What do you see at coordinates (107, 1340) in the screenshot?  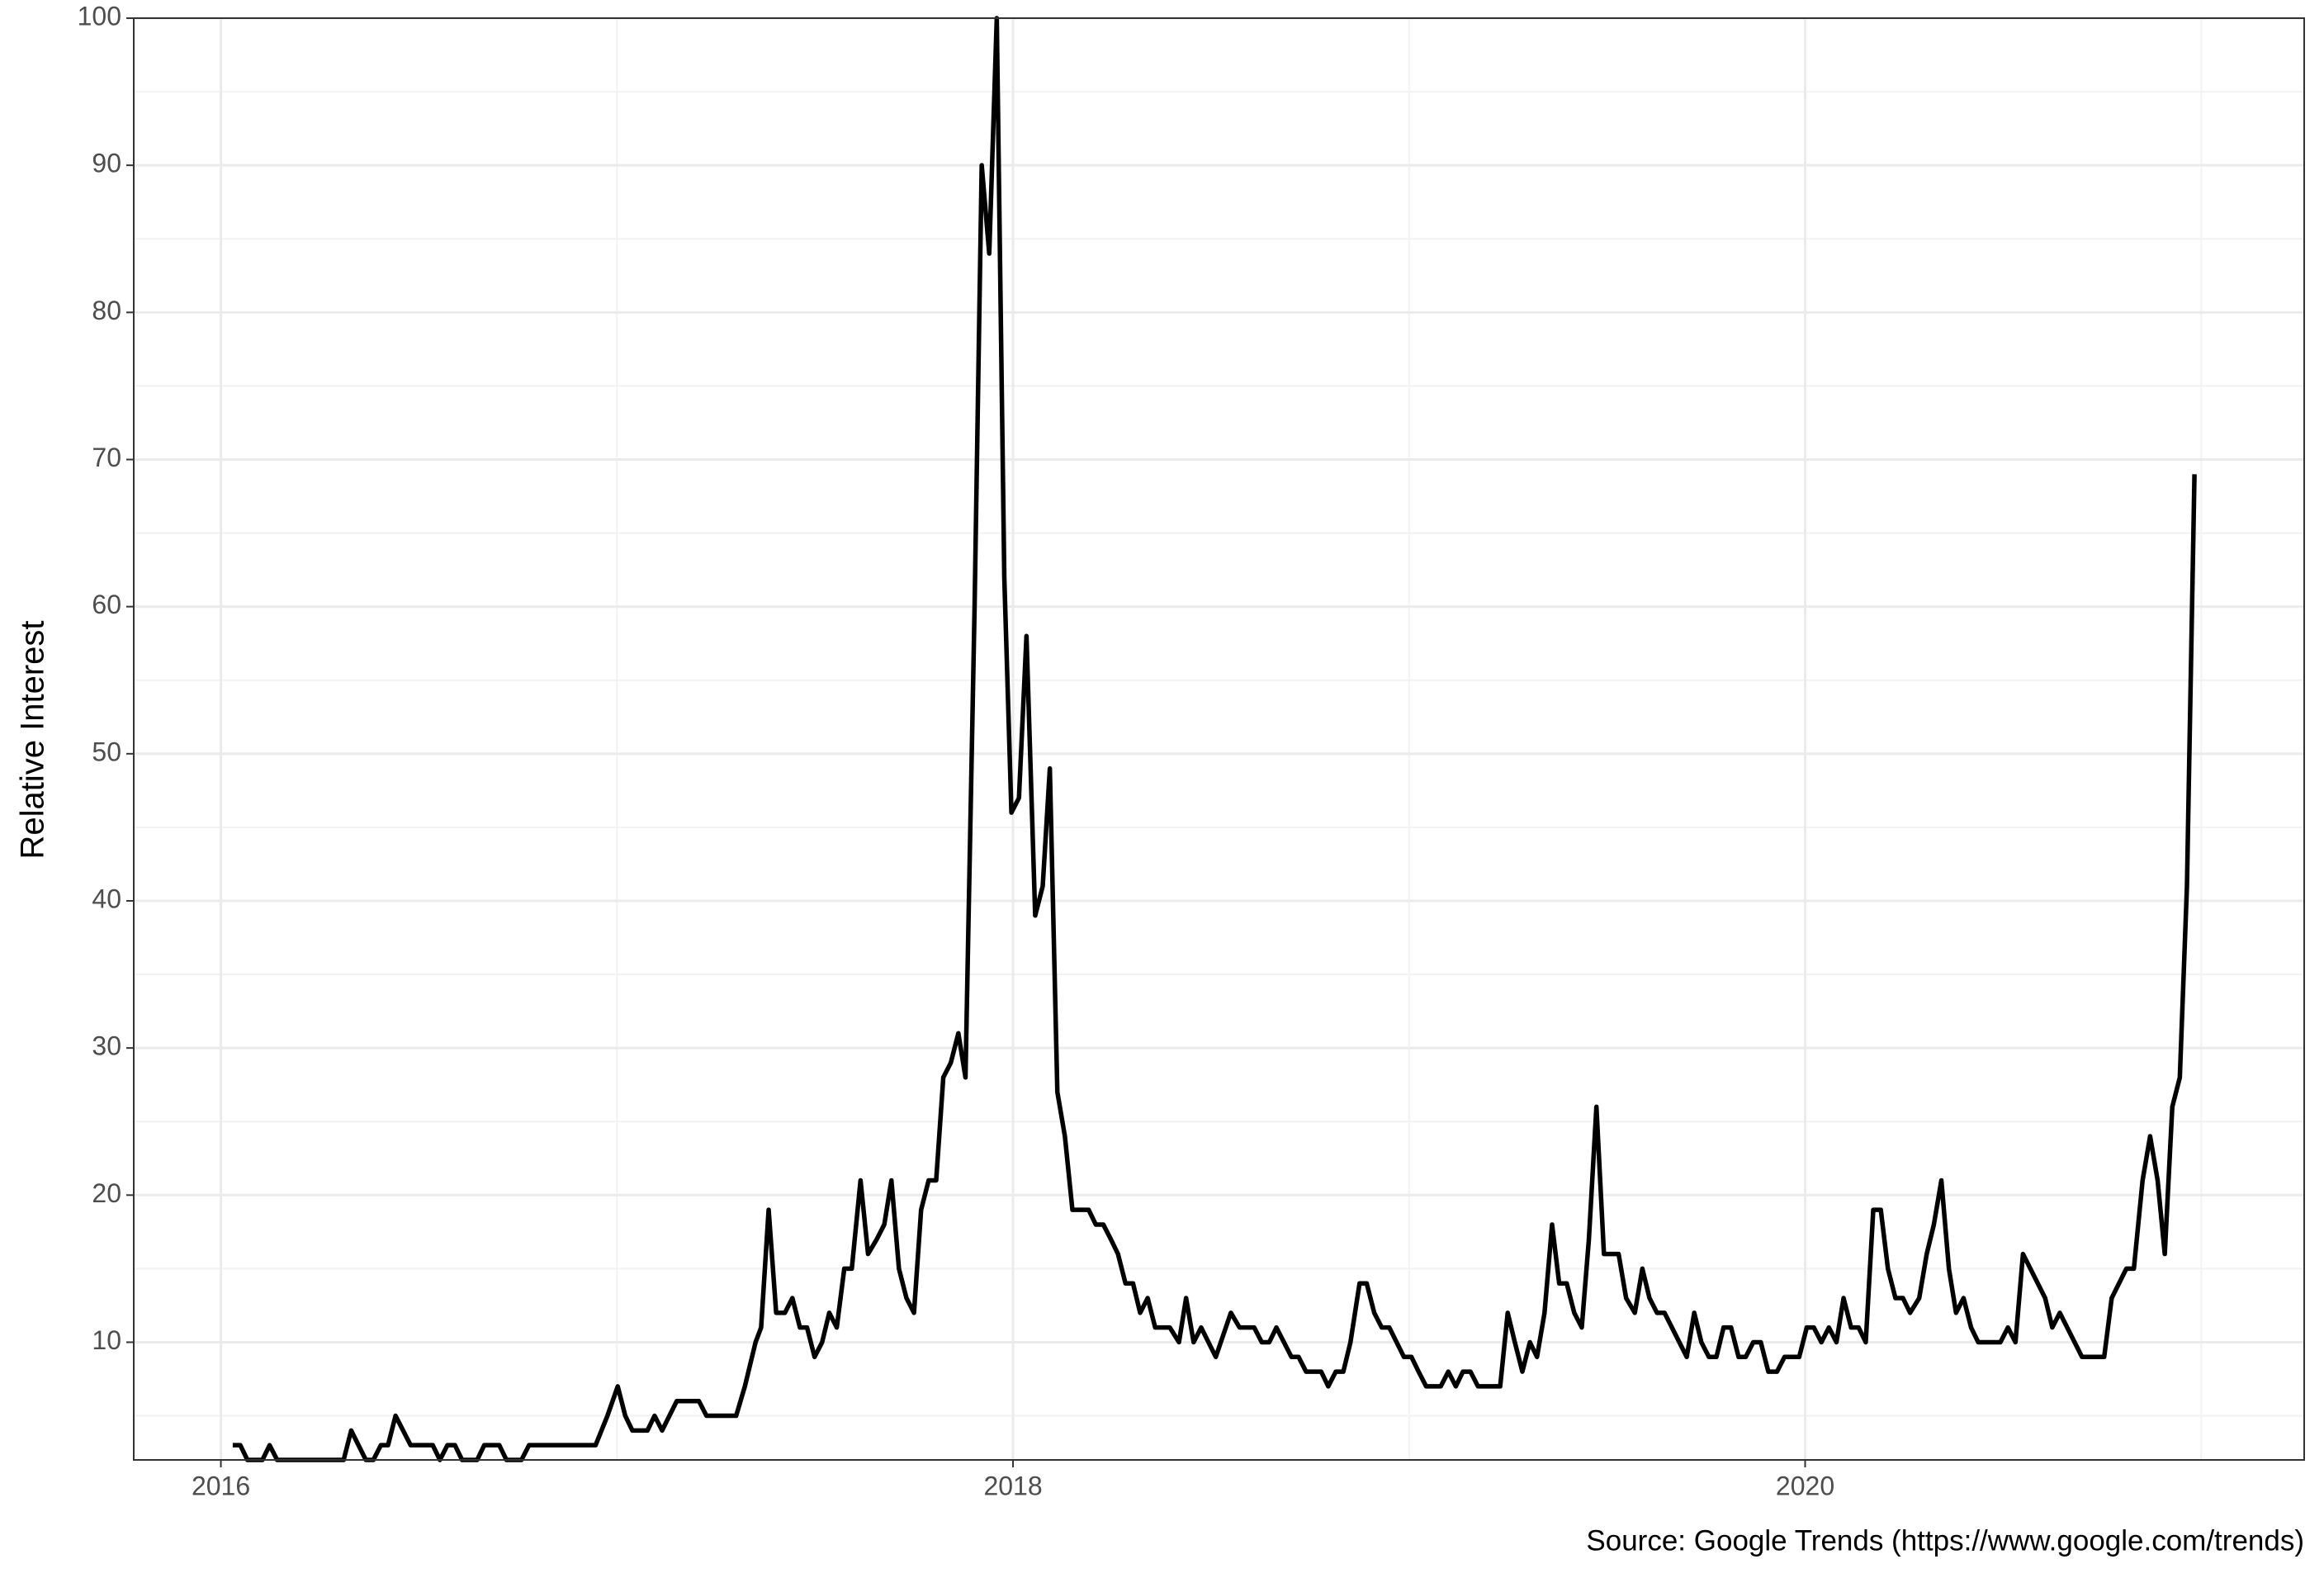 I see `y-tick-label: 10` at bounding box center [107, 1340].